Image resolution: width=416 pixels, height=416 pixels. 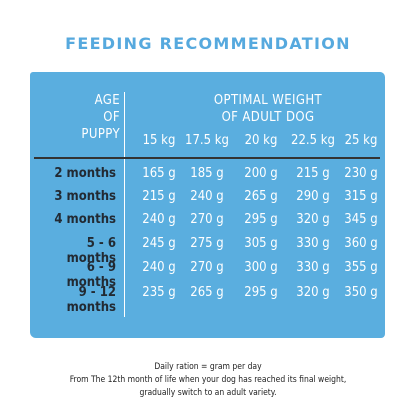 I want to click on ration-cell: 230 g, so click(x=361, y=173).